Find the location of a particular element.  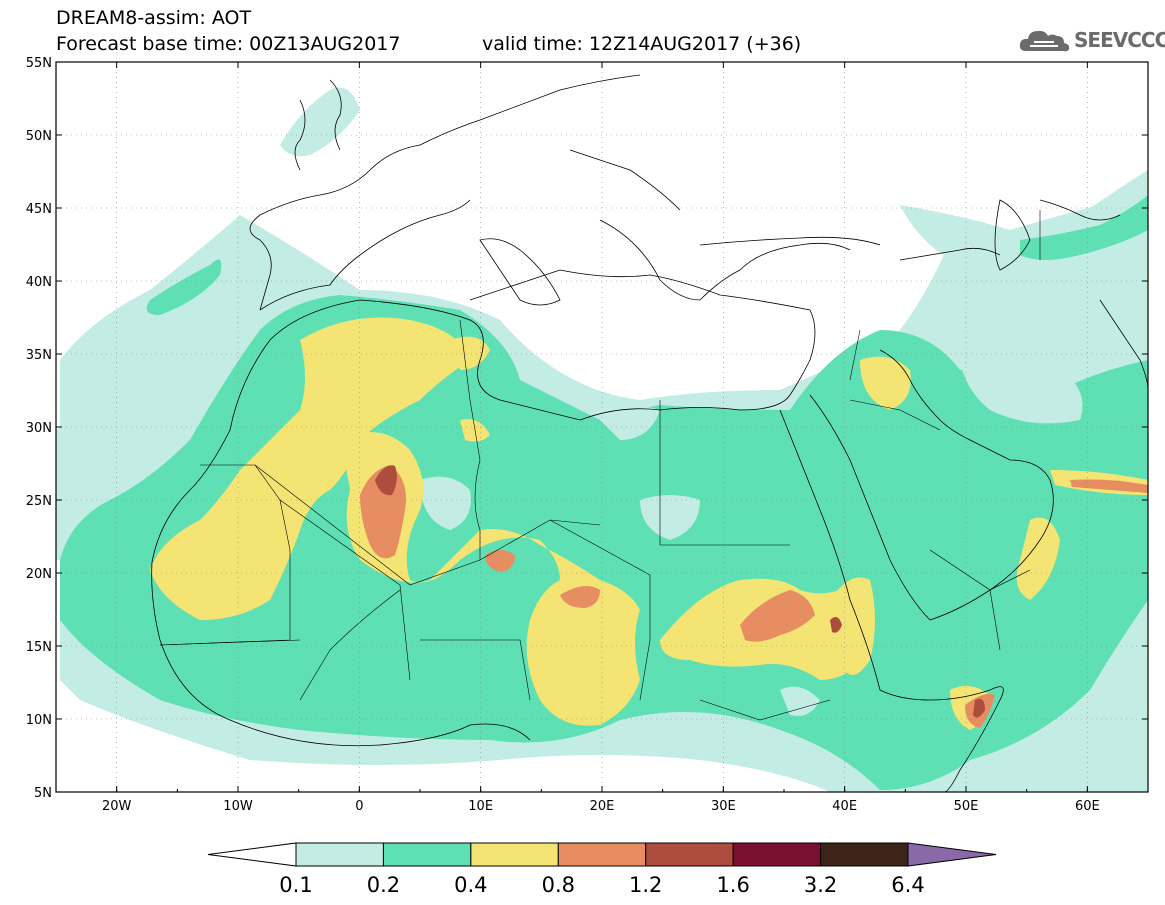

colorbar-label: 0.1 is located at coordinates (295, 885).